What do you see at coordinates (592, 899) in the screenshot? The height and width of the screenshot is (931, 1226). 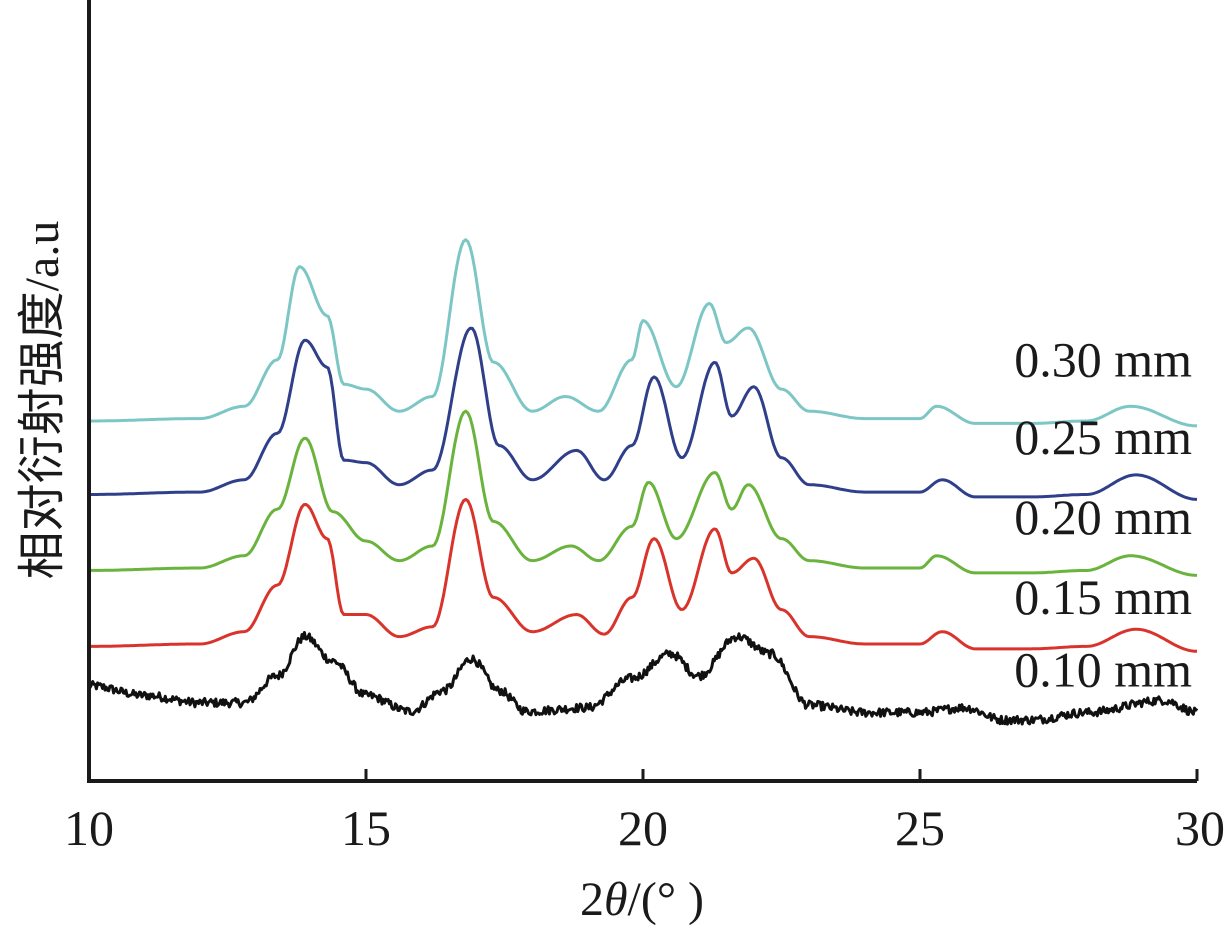 I see `x-axis-title-prefix: 2` at bounding box center [592, 899].